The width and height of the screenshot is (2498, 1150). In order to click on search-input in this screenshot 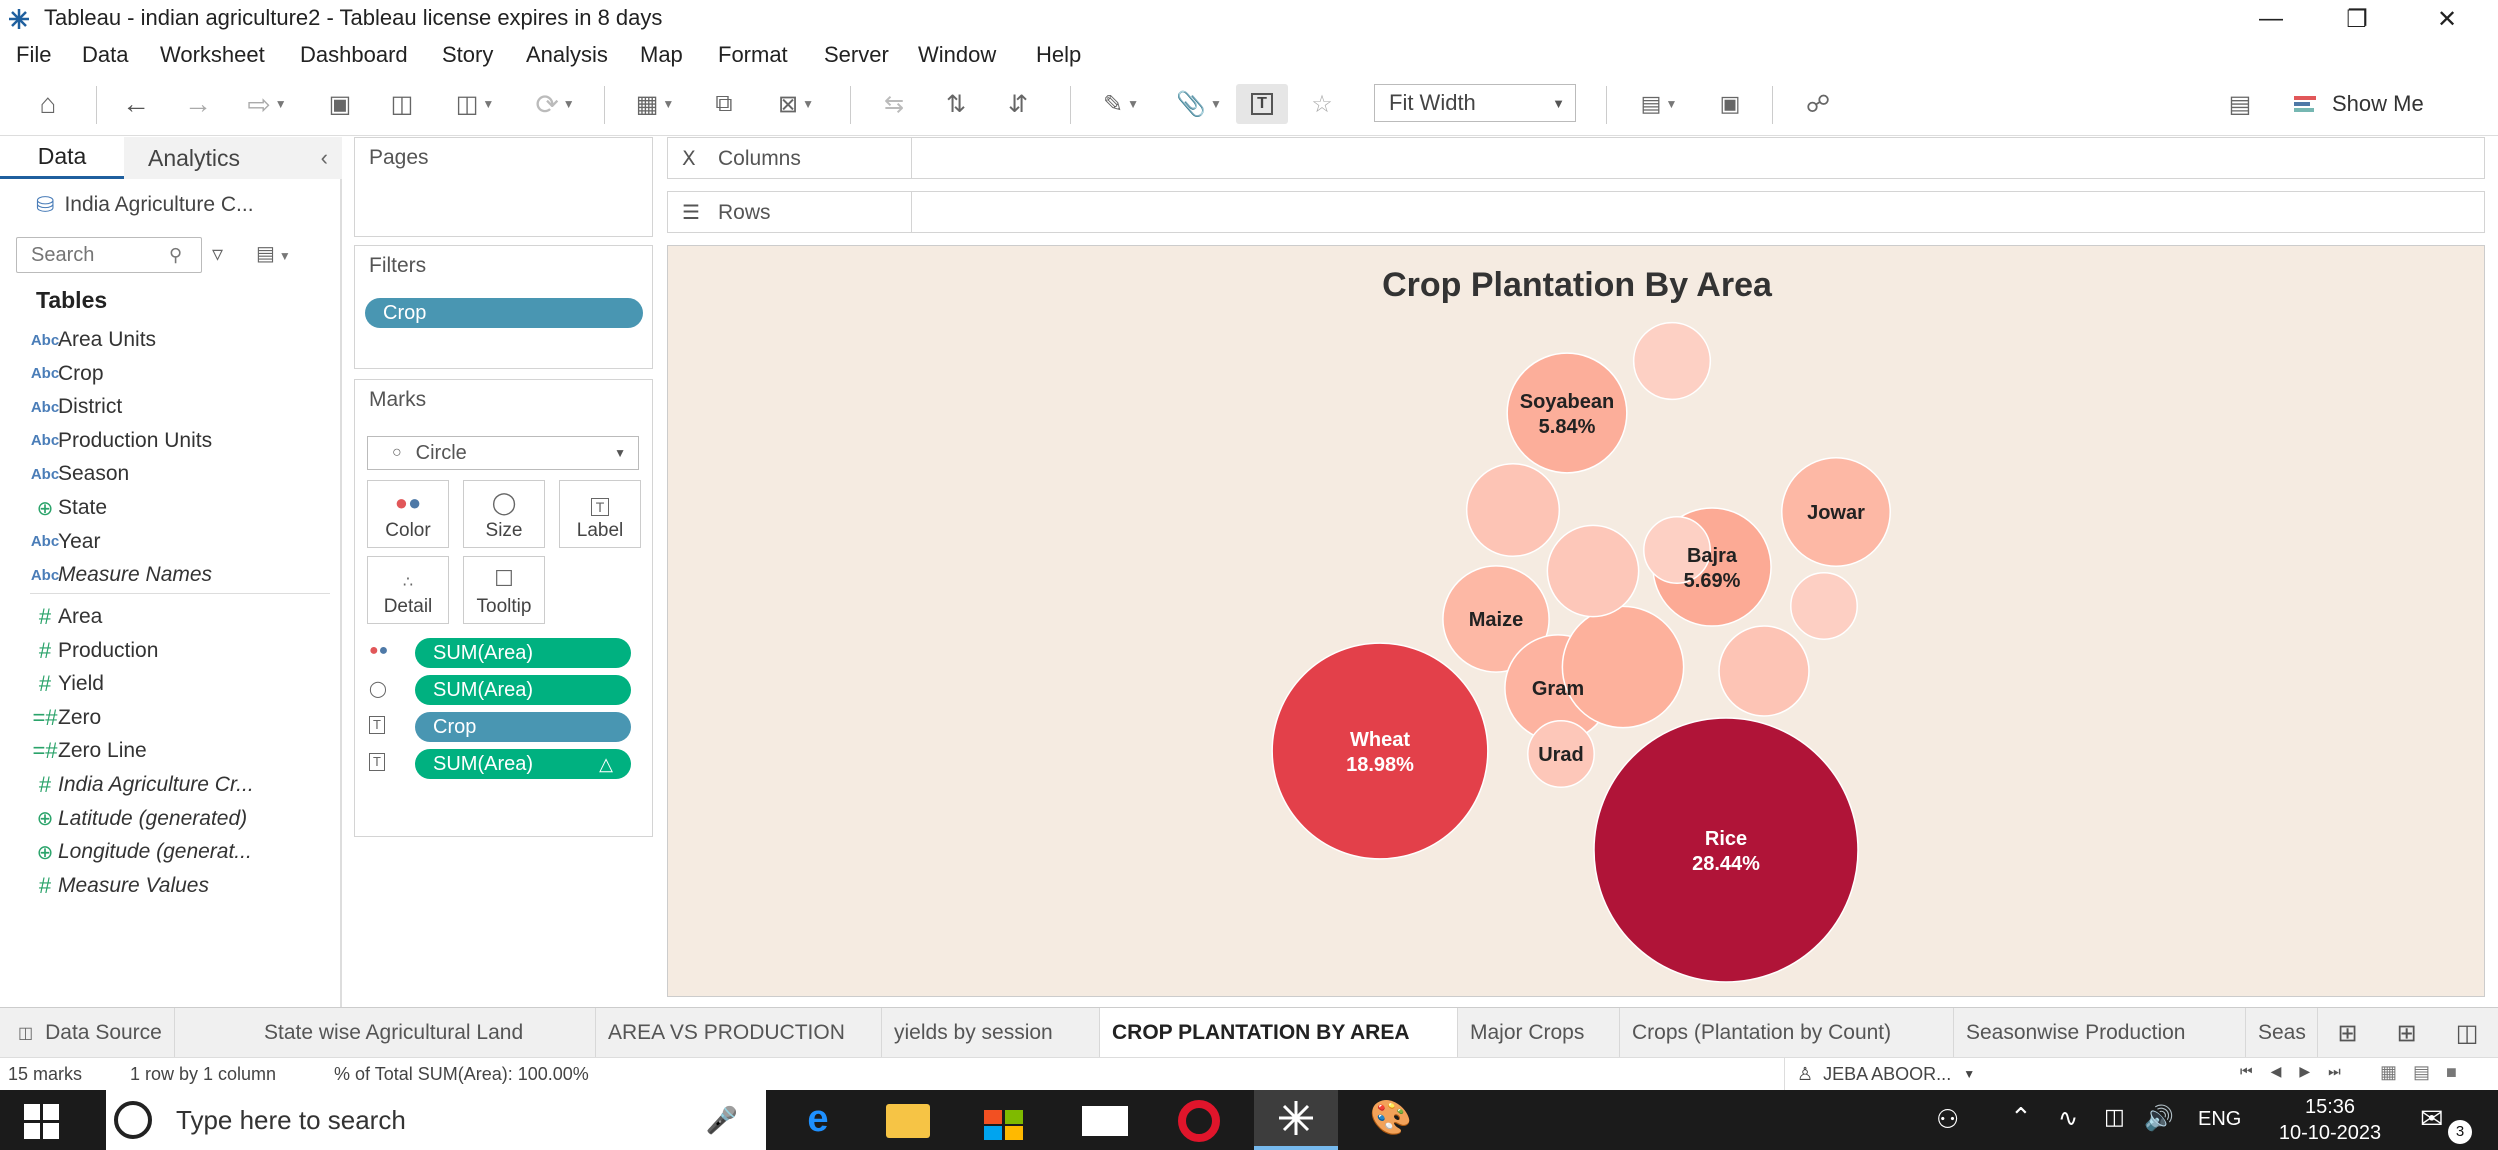, I will do `click(99, 255)`.